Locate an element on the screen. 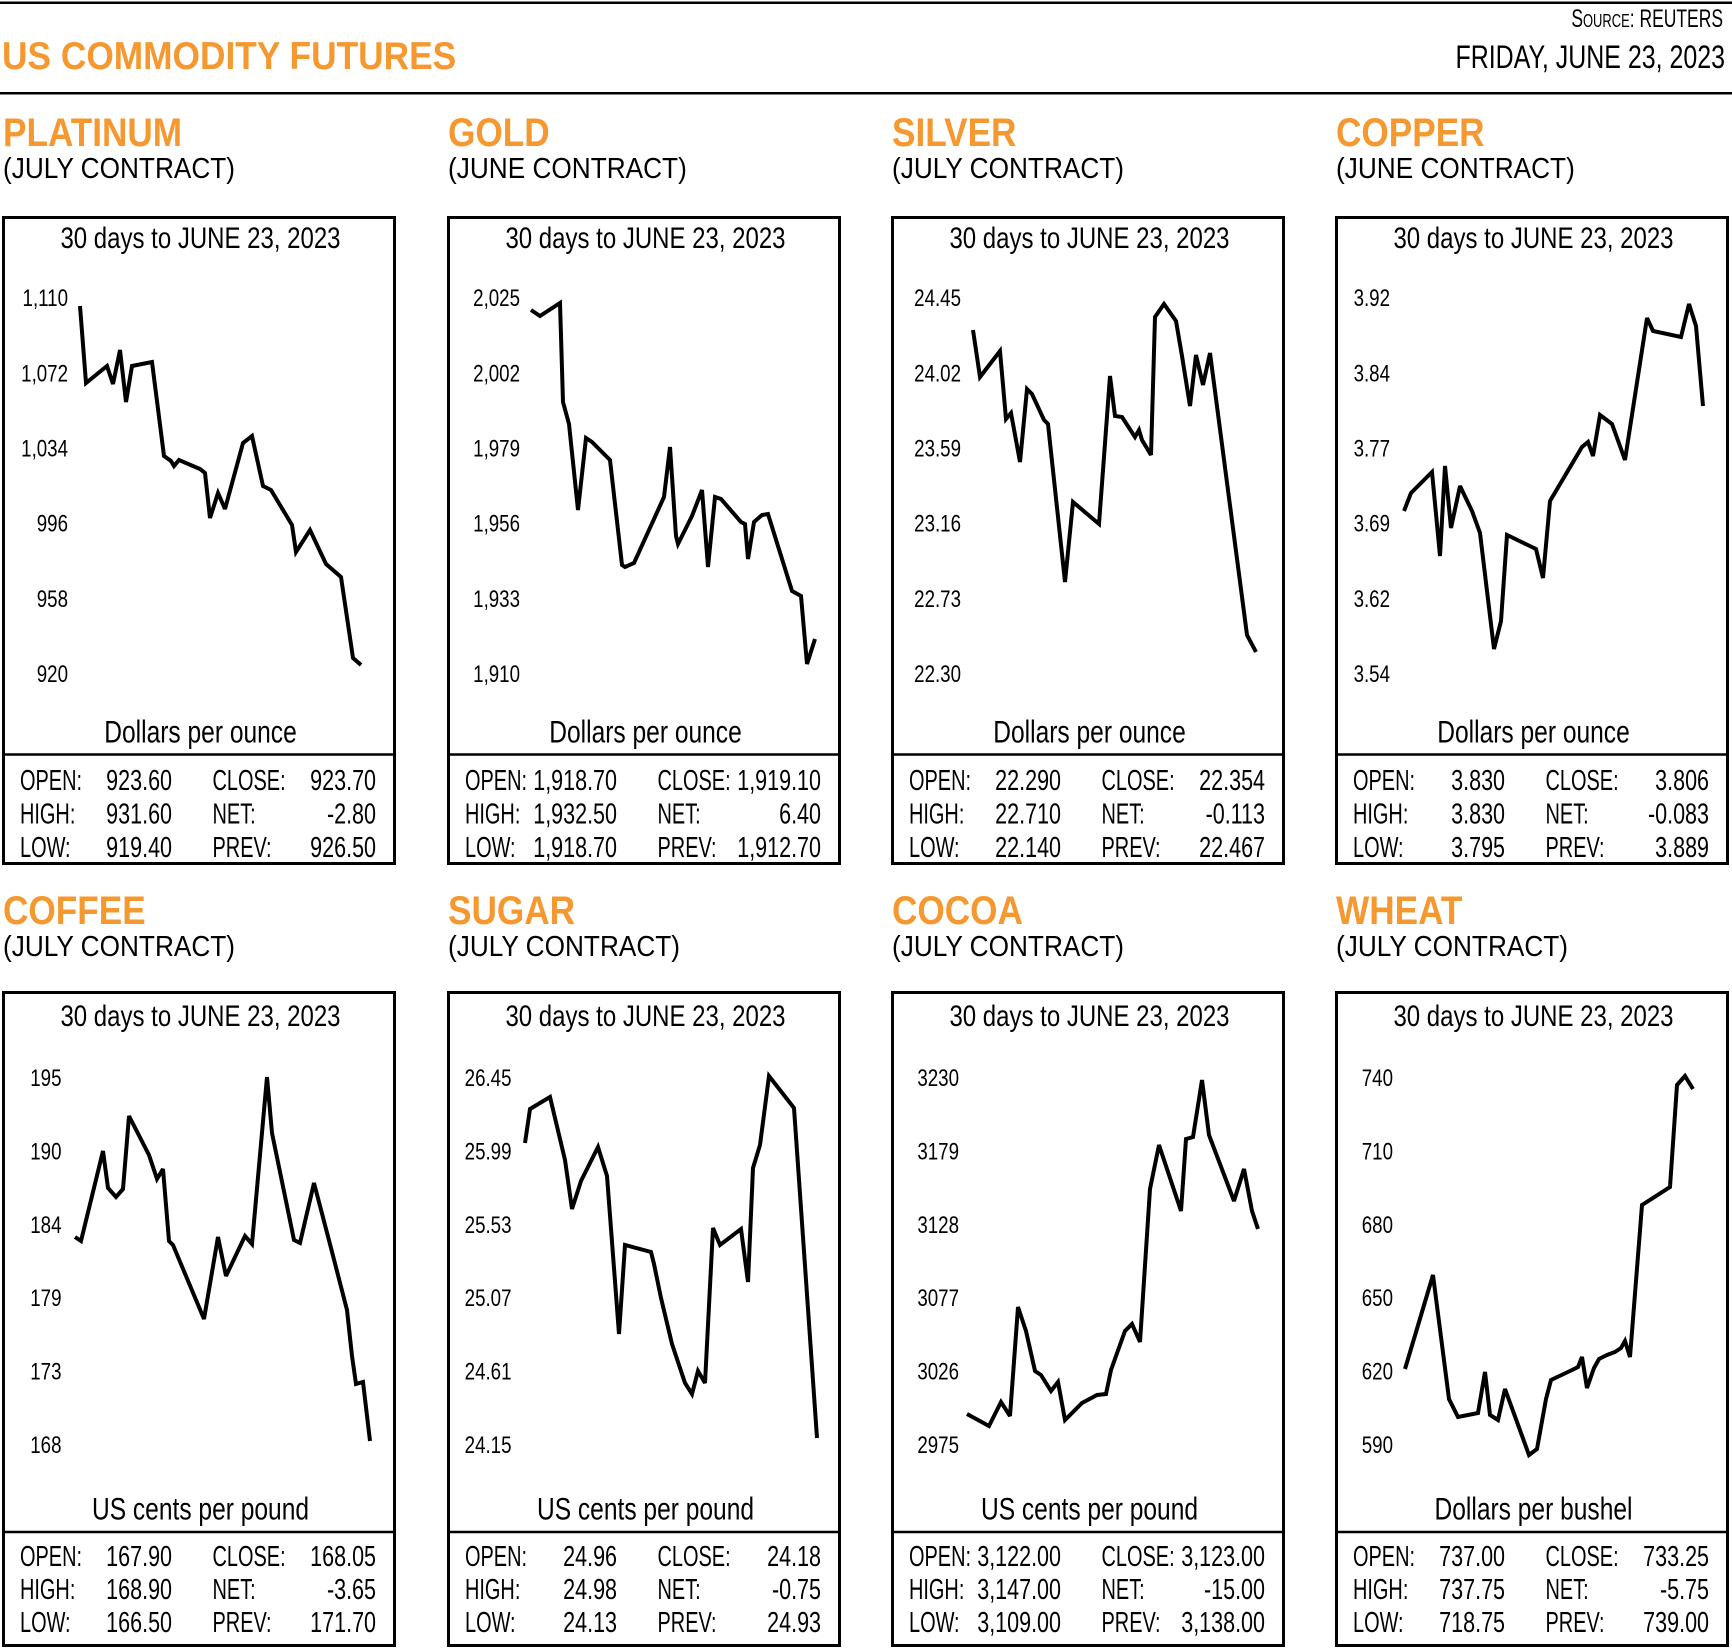  svg-text: 680 is located at coordinates (1377, 1225).